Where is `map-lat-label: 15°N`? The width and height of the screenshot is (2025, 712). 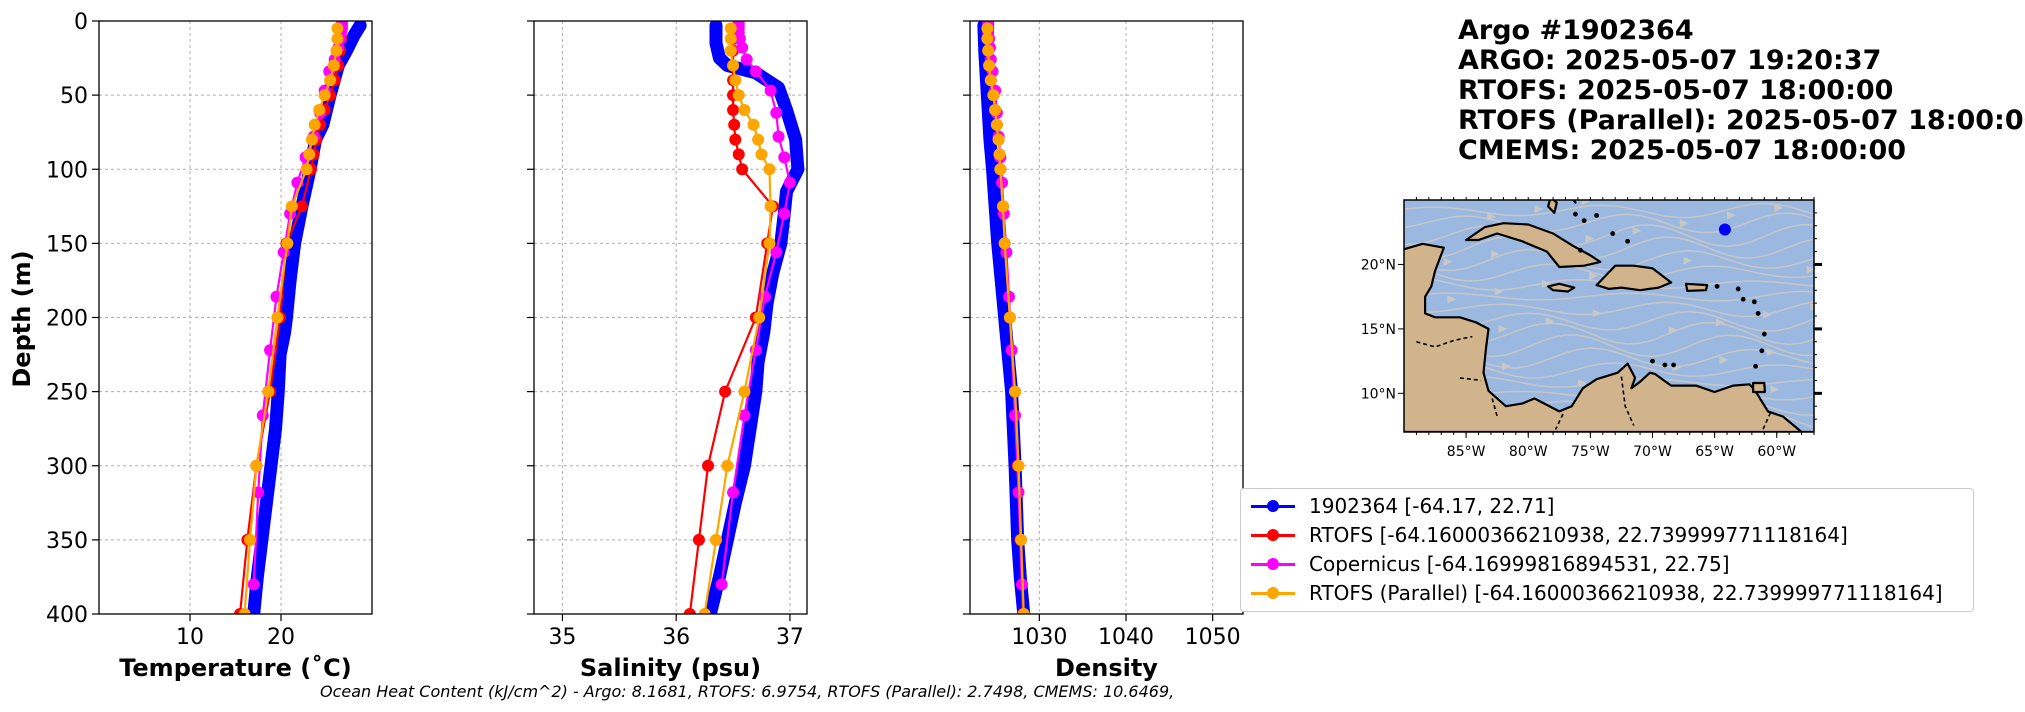 map-lat-label: 15°N is located at coordinates (1378, 330).